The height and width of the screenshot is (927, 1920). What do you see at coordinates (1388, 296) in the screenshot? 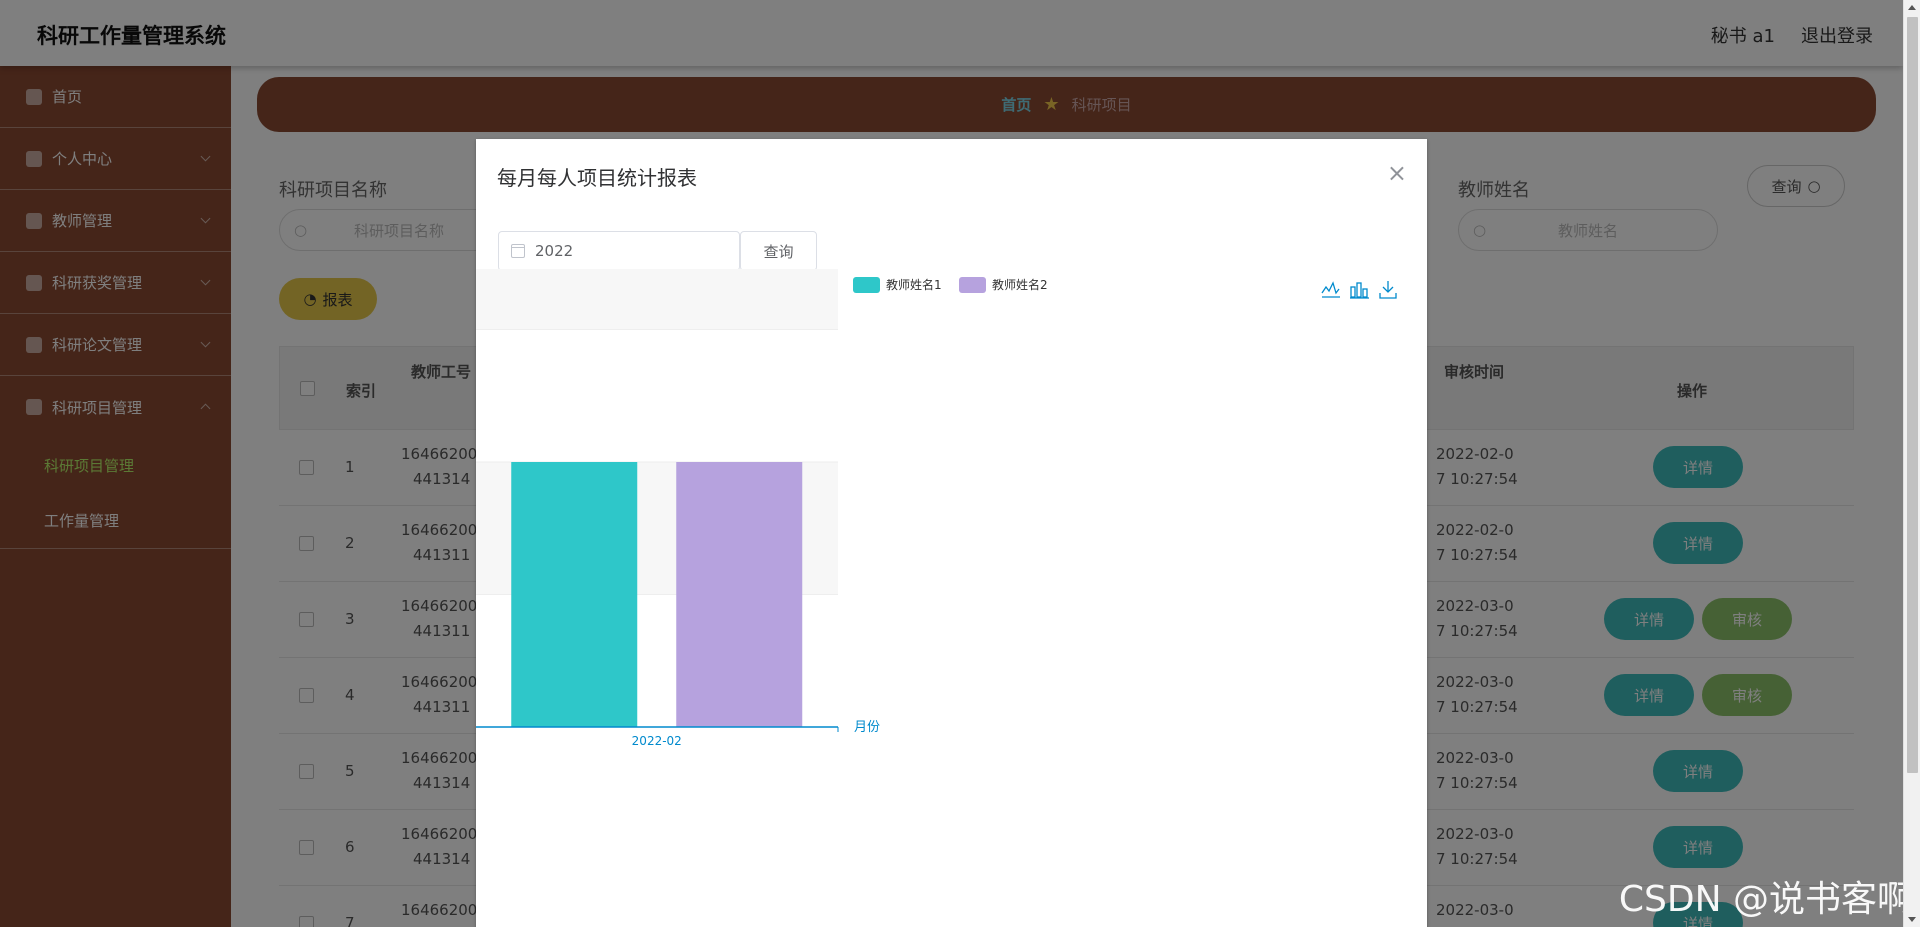
I see `download-icon-tray` at bounding box center [1388, 296].